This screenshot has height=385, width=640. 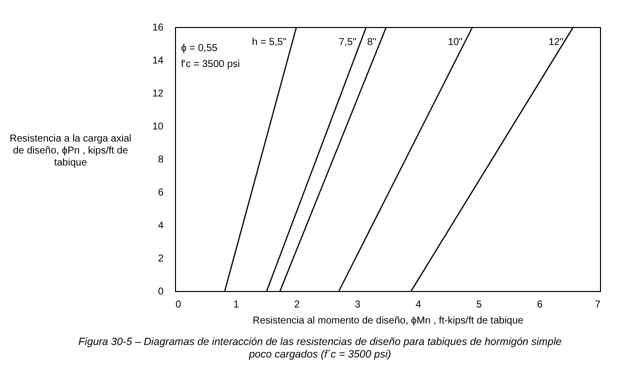 I want to click on series-label: 12", so click(x=556, y=42).